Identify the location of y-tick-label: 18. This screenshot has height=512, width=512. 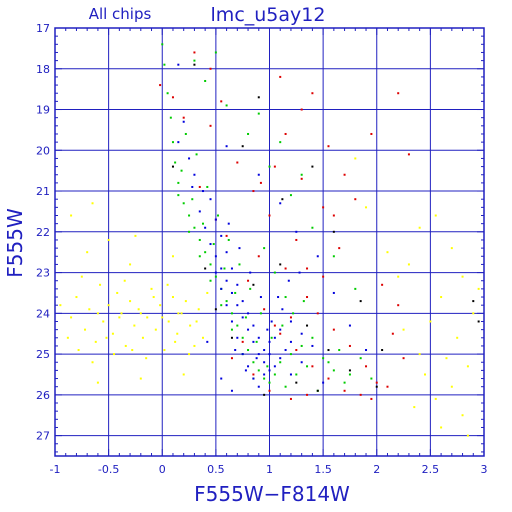
(43, 69).